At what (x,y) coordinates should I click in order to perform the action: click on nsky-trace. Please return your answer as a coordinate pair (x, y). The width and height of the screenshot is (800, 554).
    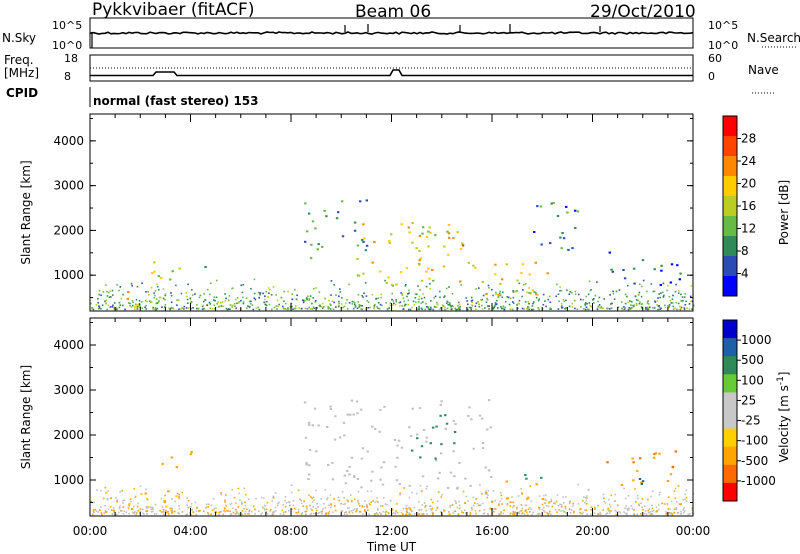
    Looking at the image, I should click on (391, 33).